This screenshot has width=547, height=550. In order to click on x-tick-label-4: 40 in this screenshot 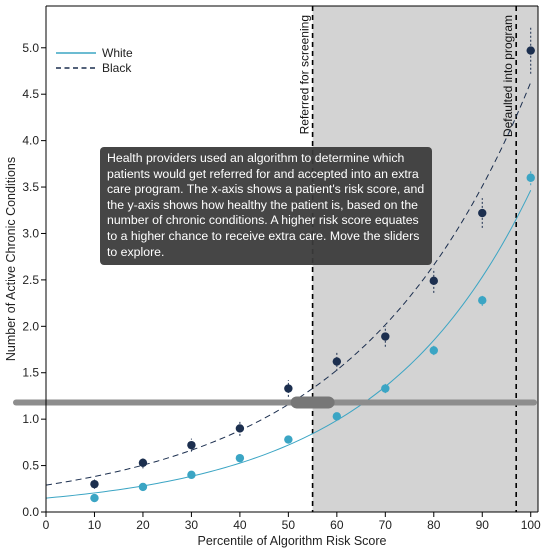, I will do `click(240, 525)`.